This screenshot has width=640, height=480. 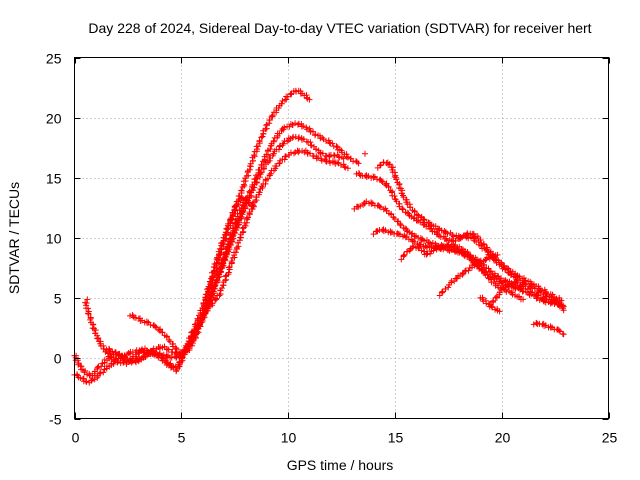 I want to click on y-tick-label: 20, so click(x=54, y=119).